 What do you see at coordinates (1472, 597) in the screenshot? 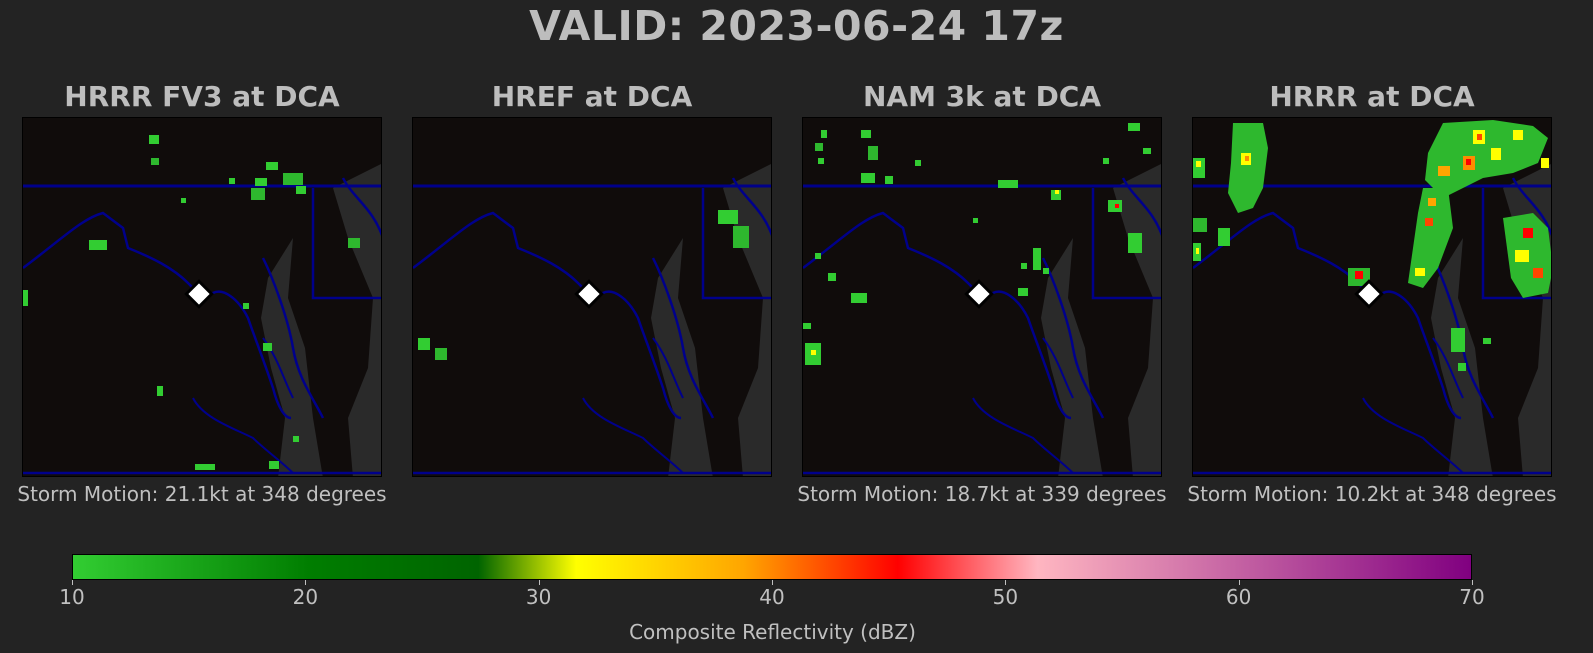
I see `colorbar-tick-label: 70` at bounding box center [1472, 597].